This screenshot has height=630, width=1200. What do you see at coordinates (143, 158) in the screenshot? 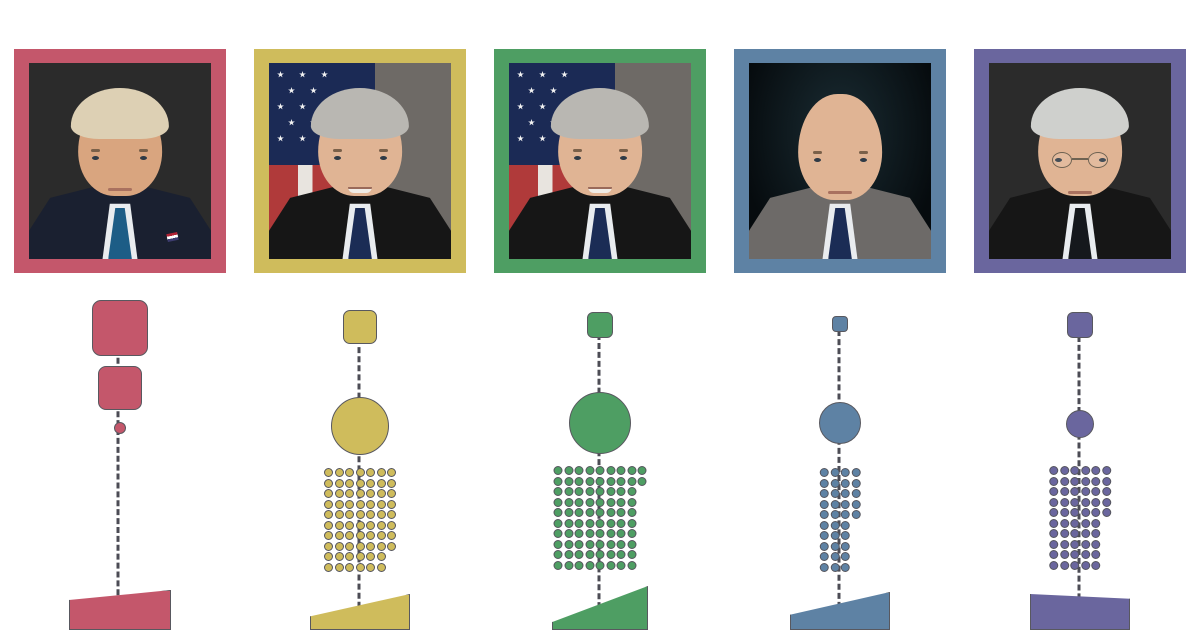
I see `eye-right` at bounding box center [143, 158].